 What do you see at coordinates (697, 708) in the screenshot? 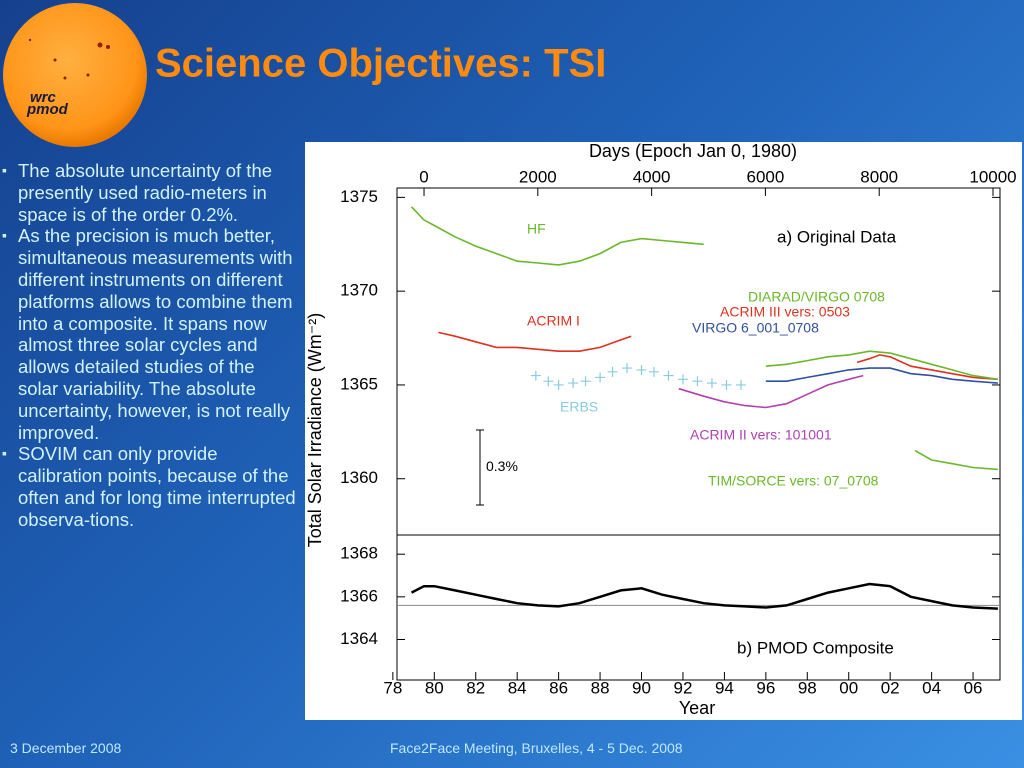
I see `x-axis-title: Year` at bounding box center [697, 708].